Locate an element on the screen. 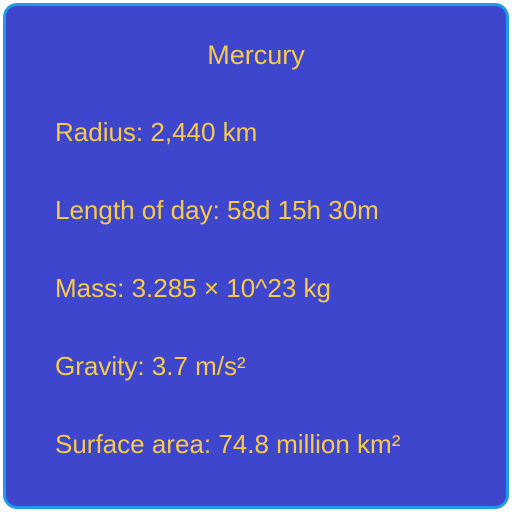  fact-surface-area: Surface area: 74.8 million km² is located at coordinates (228, 444).